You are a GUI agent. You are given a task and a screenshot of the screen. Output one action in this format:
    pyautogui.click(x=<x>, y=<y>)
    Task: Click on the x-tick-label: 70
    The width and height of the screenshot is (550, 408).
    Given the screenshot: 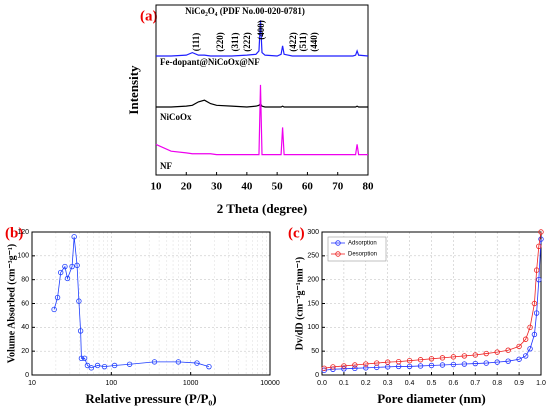 What is the action you would take?
    pyautogui.click(x=338, y=187)
    